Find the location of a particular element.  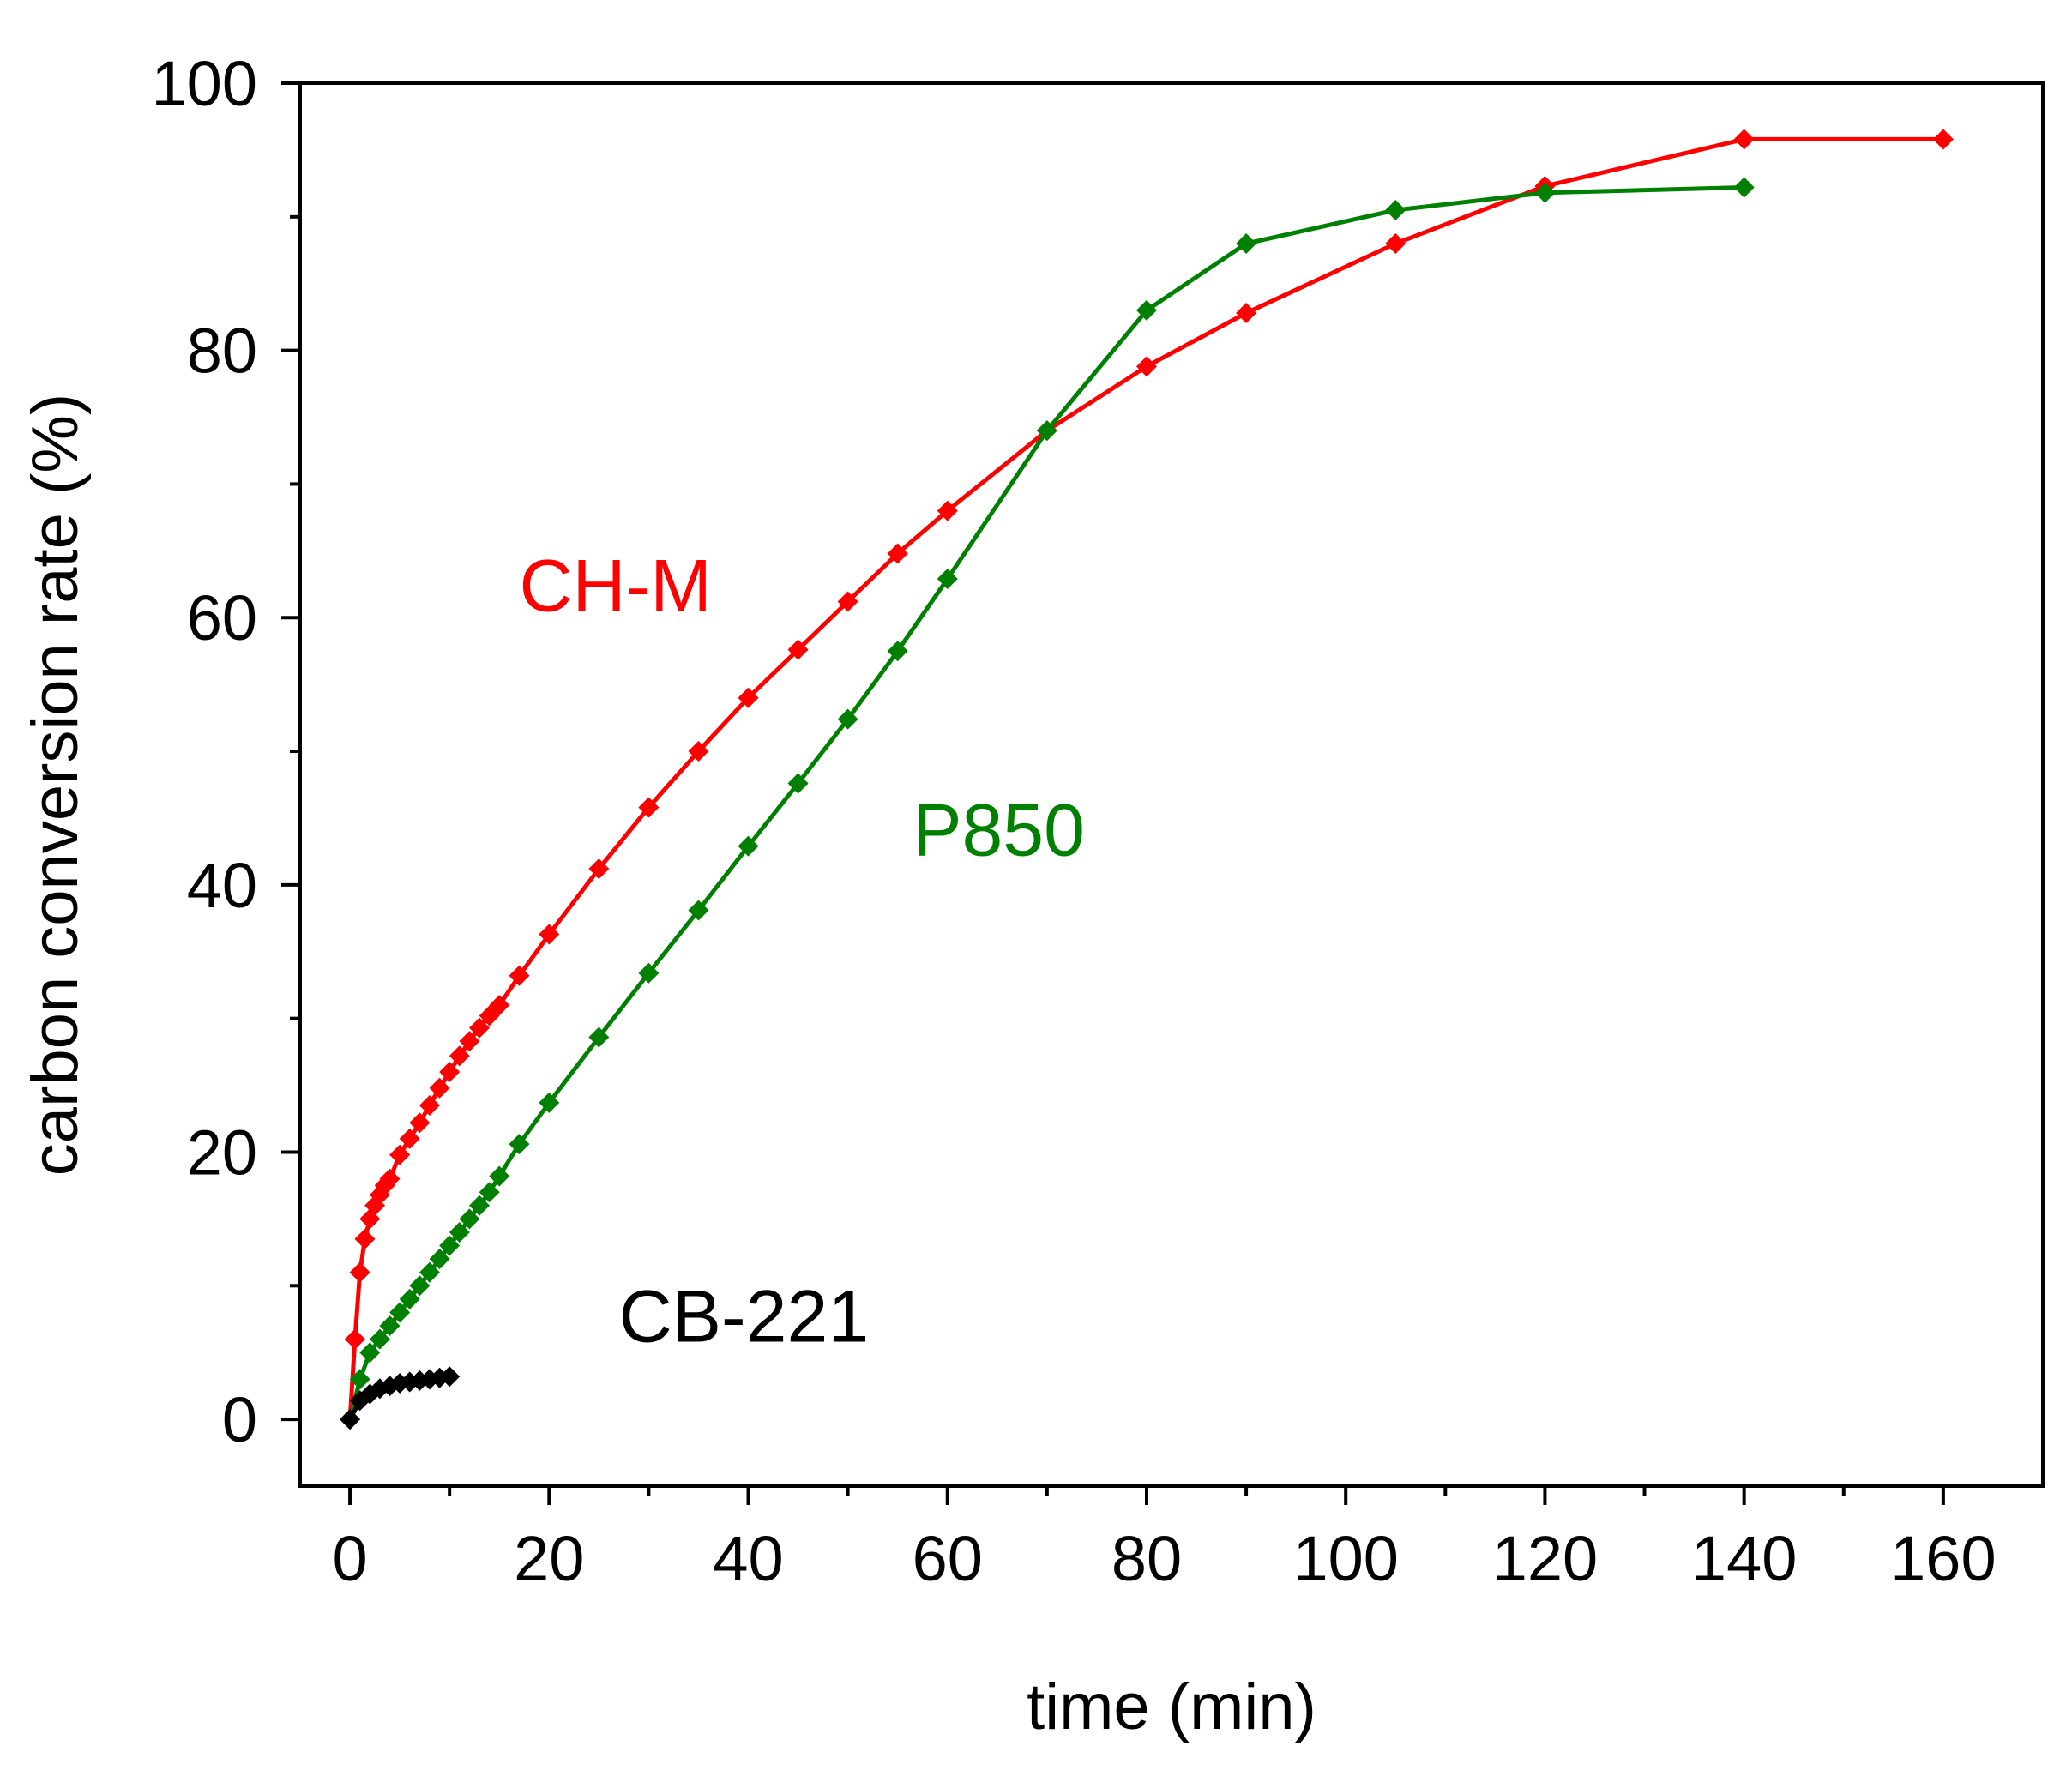

x-tick-label: 160 is located at coordinates (1943, 1558).